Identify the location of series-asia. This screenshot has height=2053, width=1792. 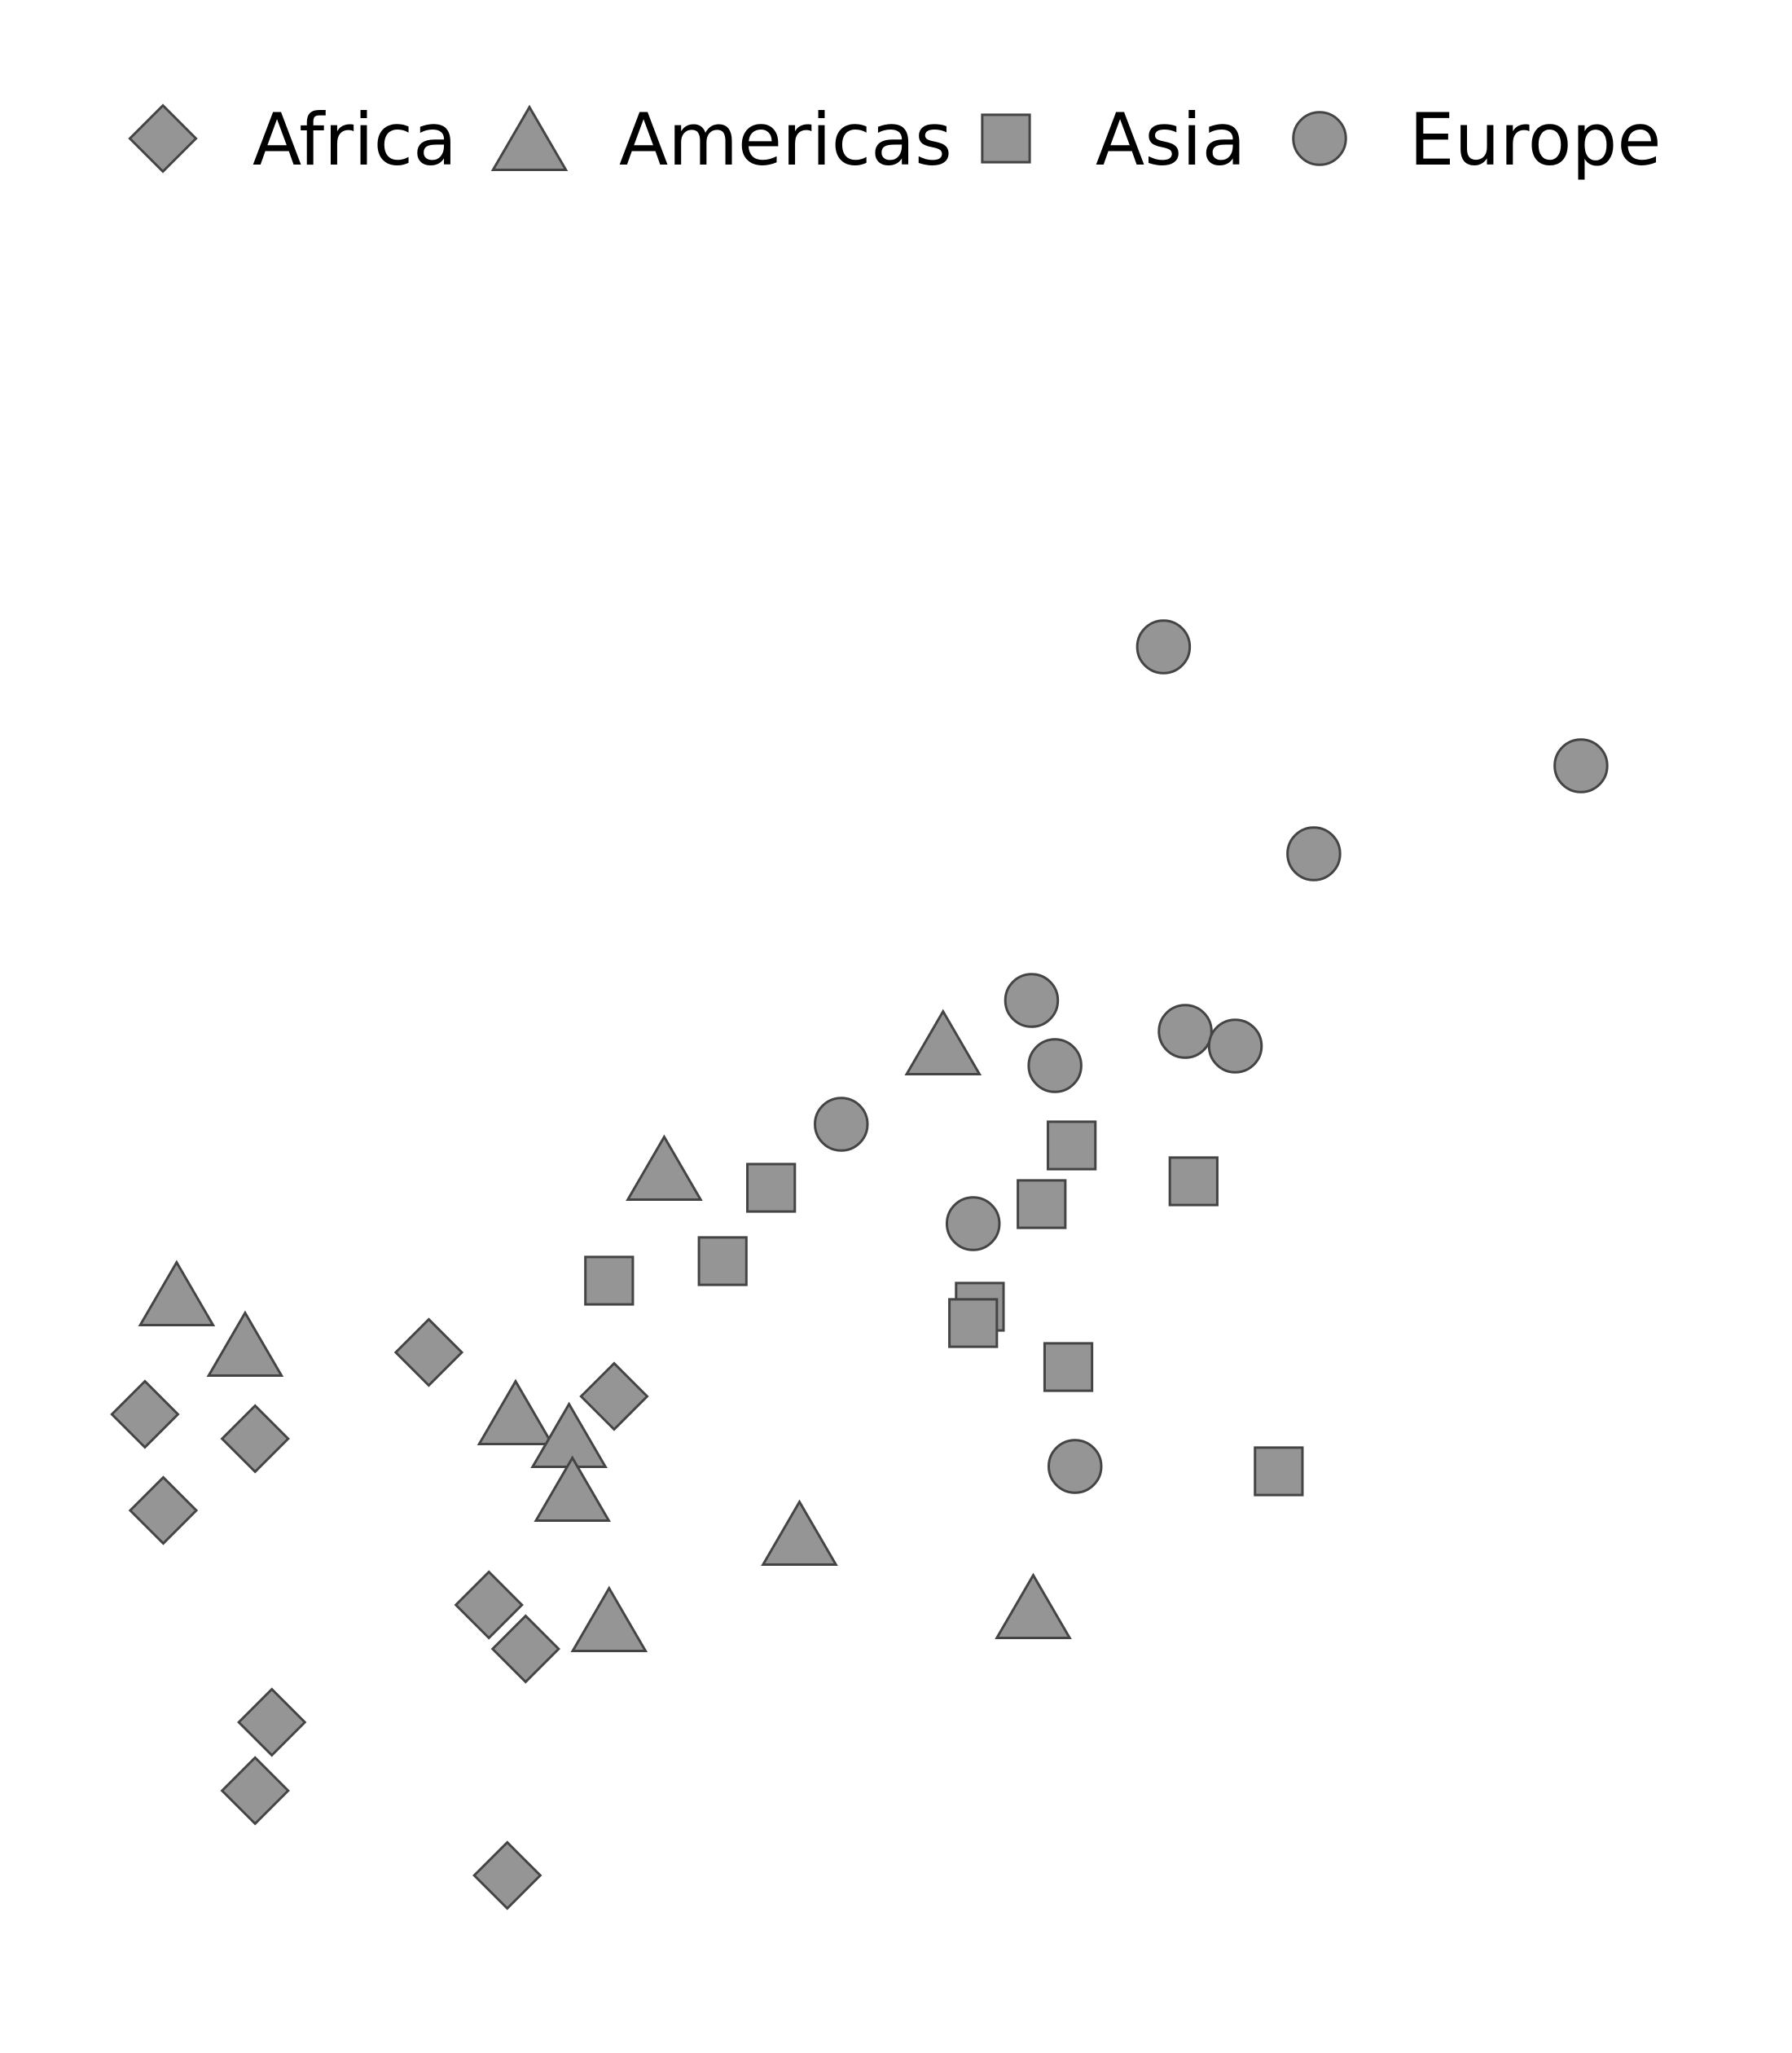
(944, 1308).